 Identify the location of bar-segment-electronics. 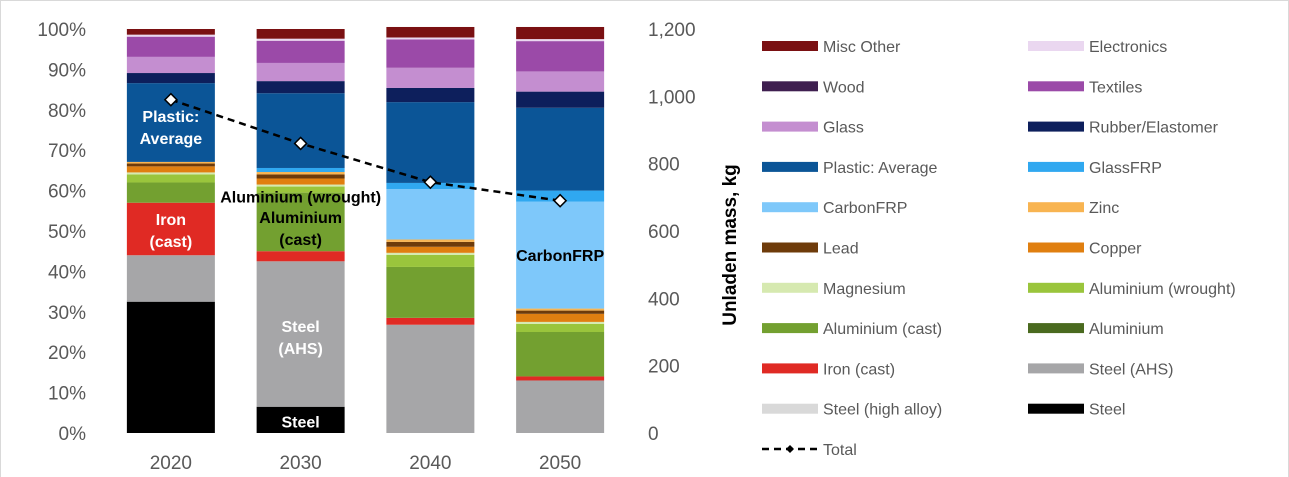
(430, 38).